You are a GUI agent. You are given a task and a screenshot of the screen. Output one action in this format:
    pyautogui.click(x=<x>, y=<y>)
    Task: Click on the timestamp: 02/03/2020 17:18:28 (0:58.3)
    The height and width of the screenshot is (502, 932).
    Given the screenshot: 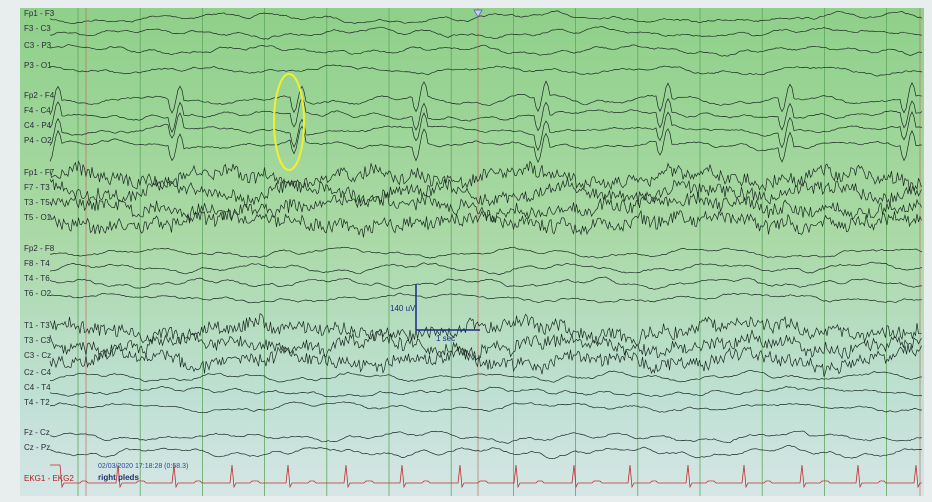 What is the action you would take?
    pyautogui.click(x=143, y=466)
    